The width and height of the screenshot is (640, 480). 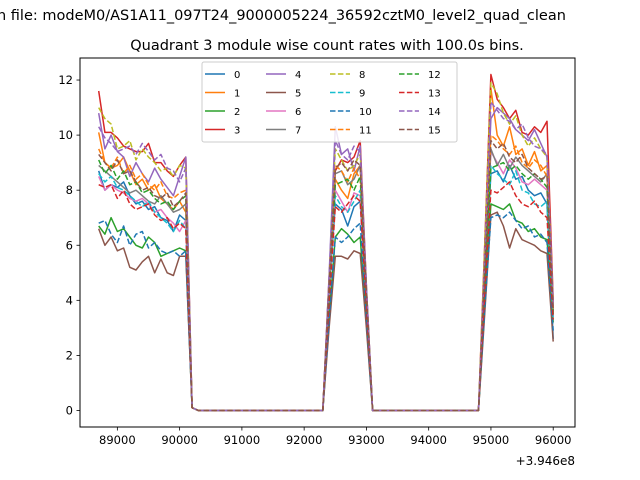 What do you see at coordinates (69, 300) in the screenshot?
I see `y-tick-label: 4` at bounding box center [69, 300].